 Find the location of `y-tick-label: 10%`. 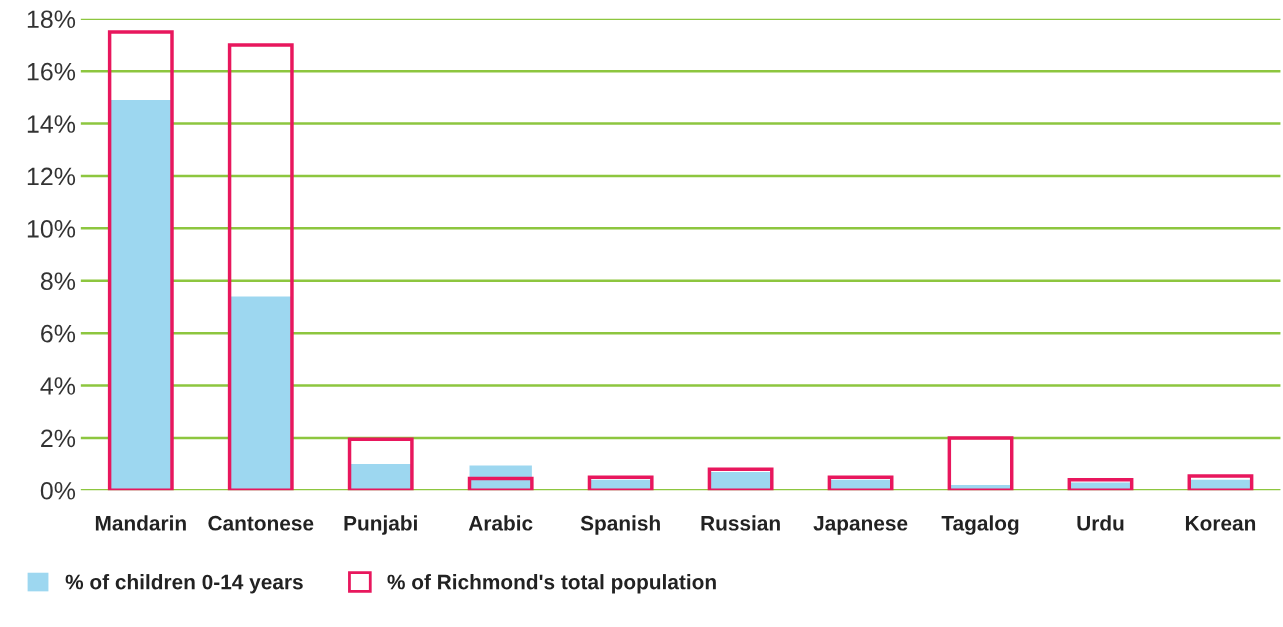

y-tick-label: 10% is located at coordinates (51, 228).